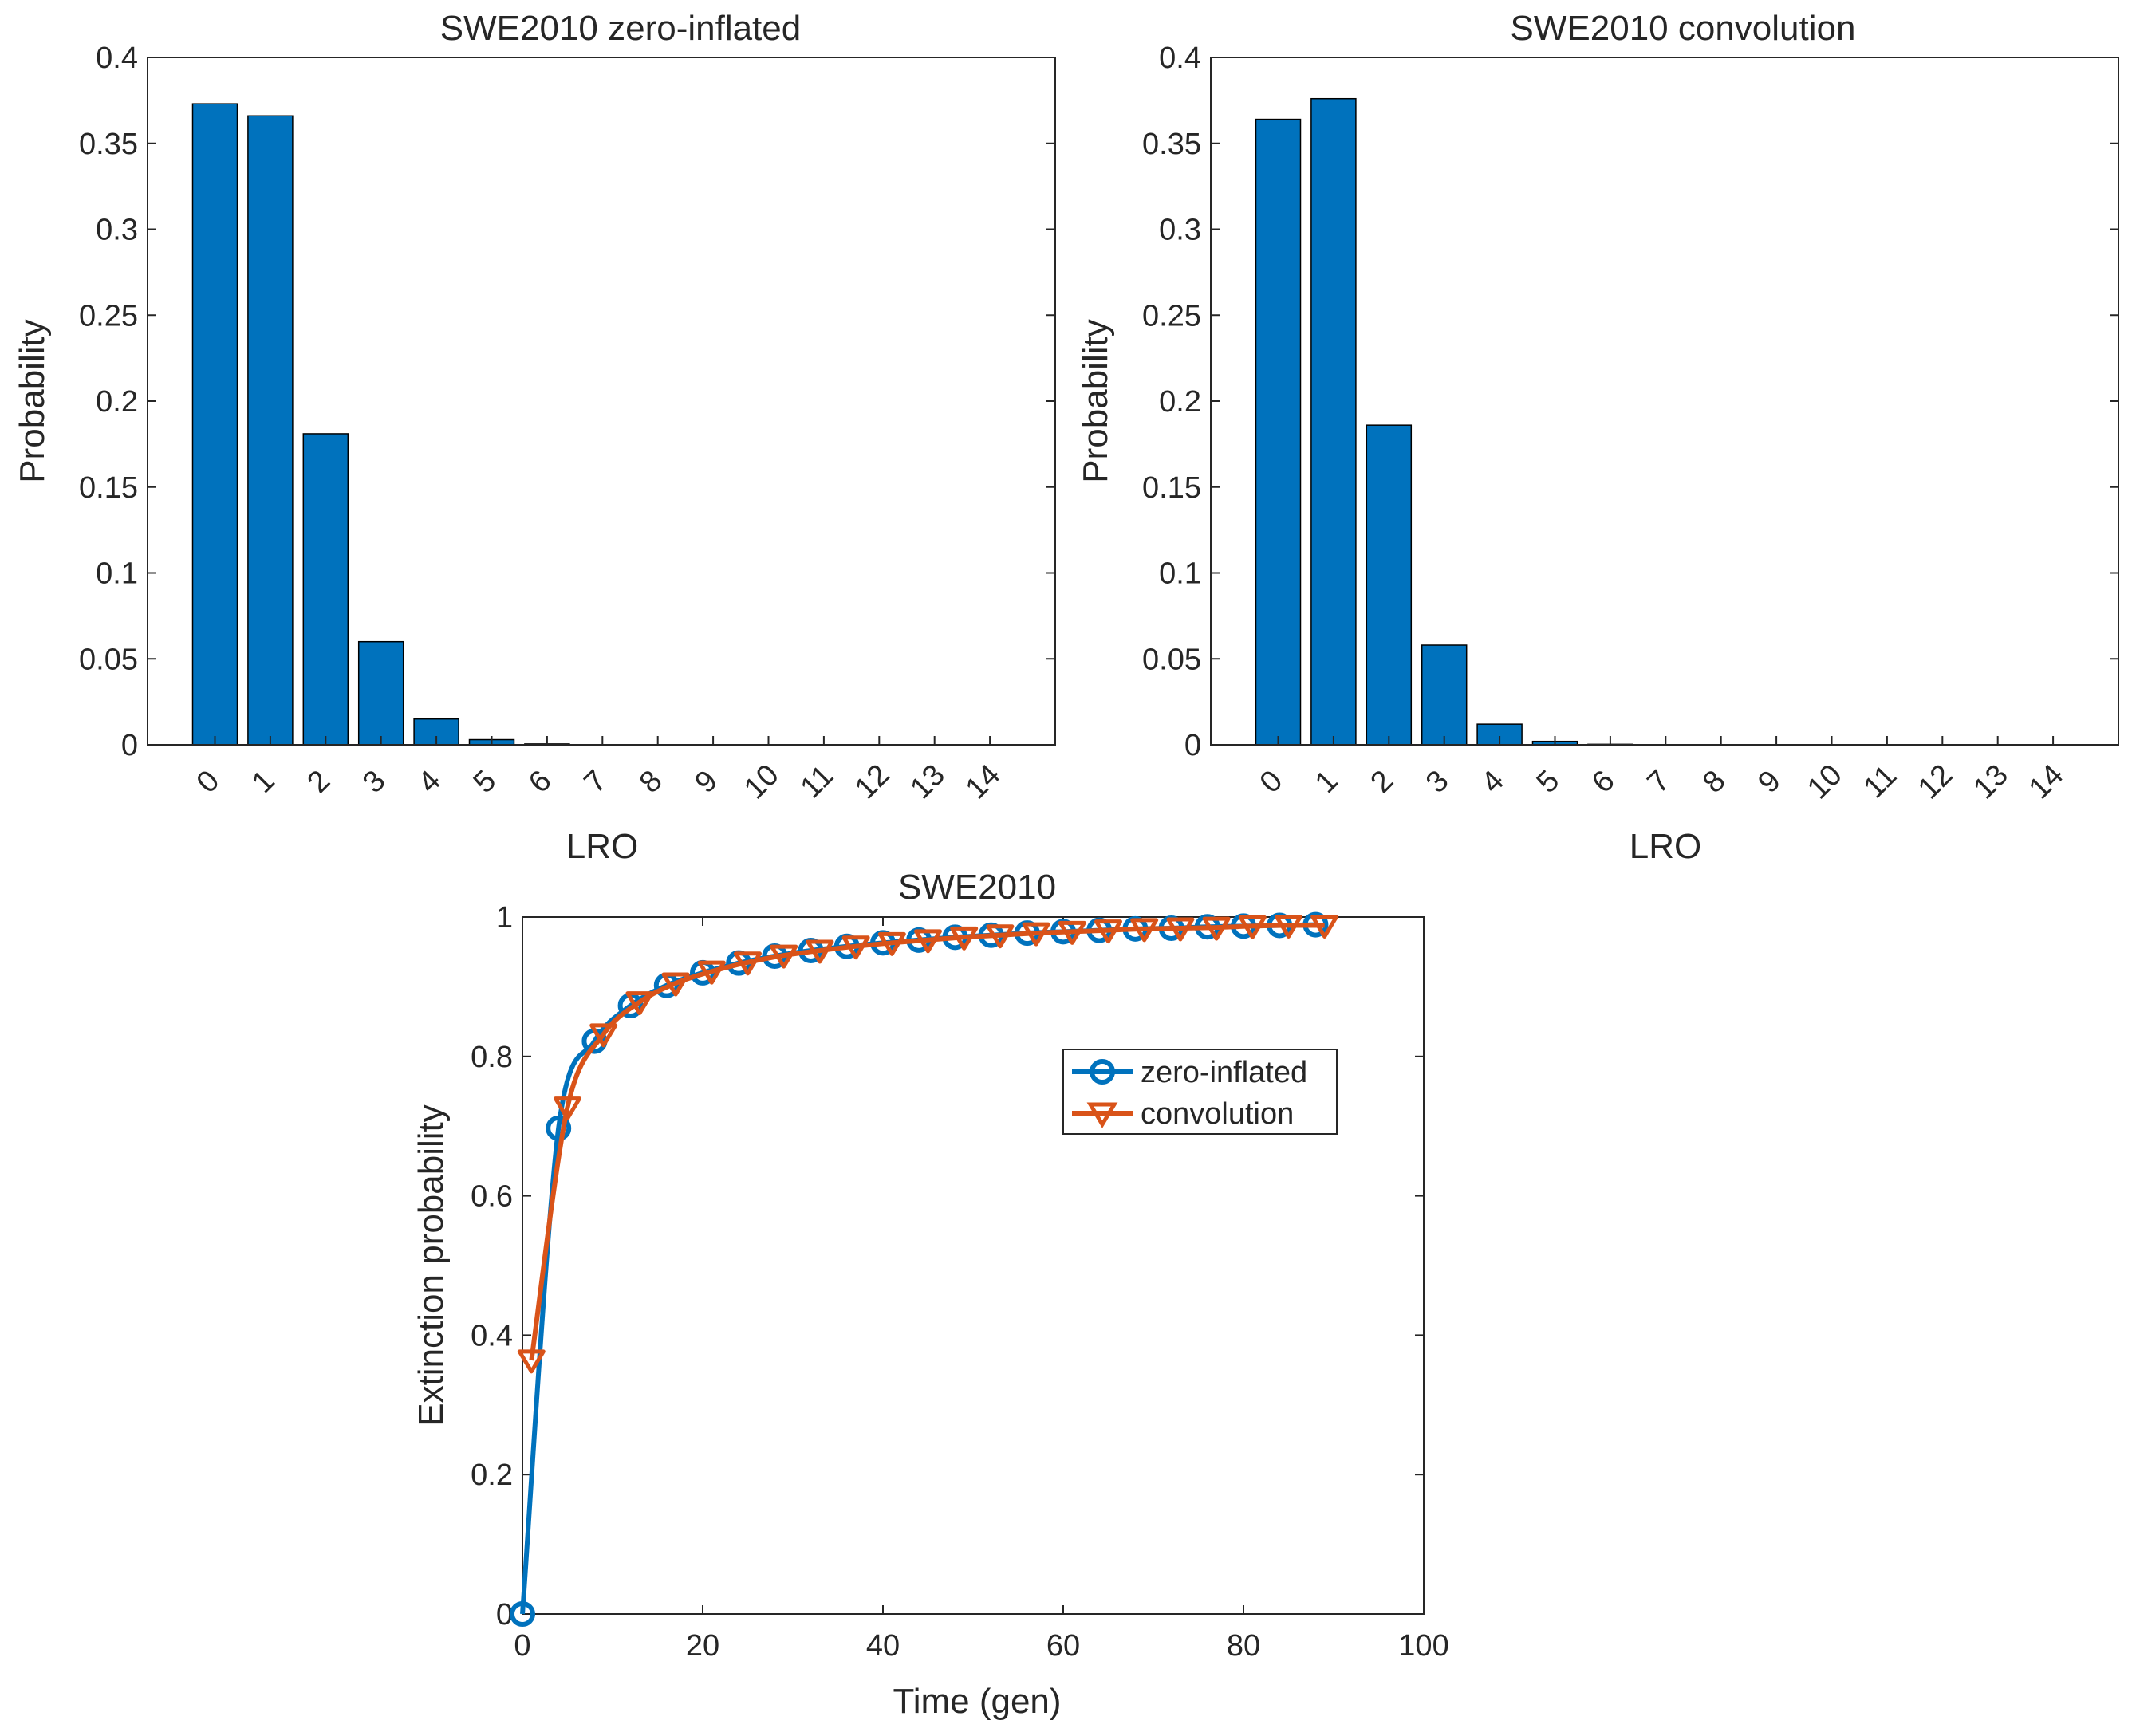 The height and width of the screenshot is (1736, 2132). Describe the element at coordinates (702, 1646) in the screenshot. I see `x-tick-label: 20` at that location.